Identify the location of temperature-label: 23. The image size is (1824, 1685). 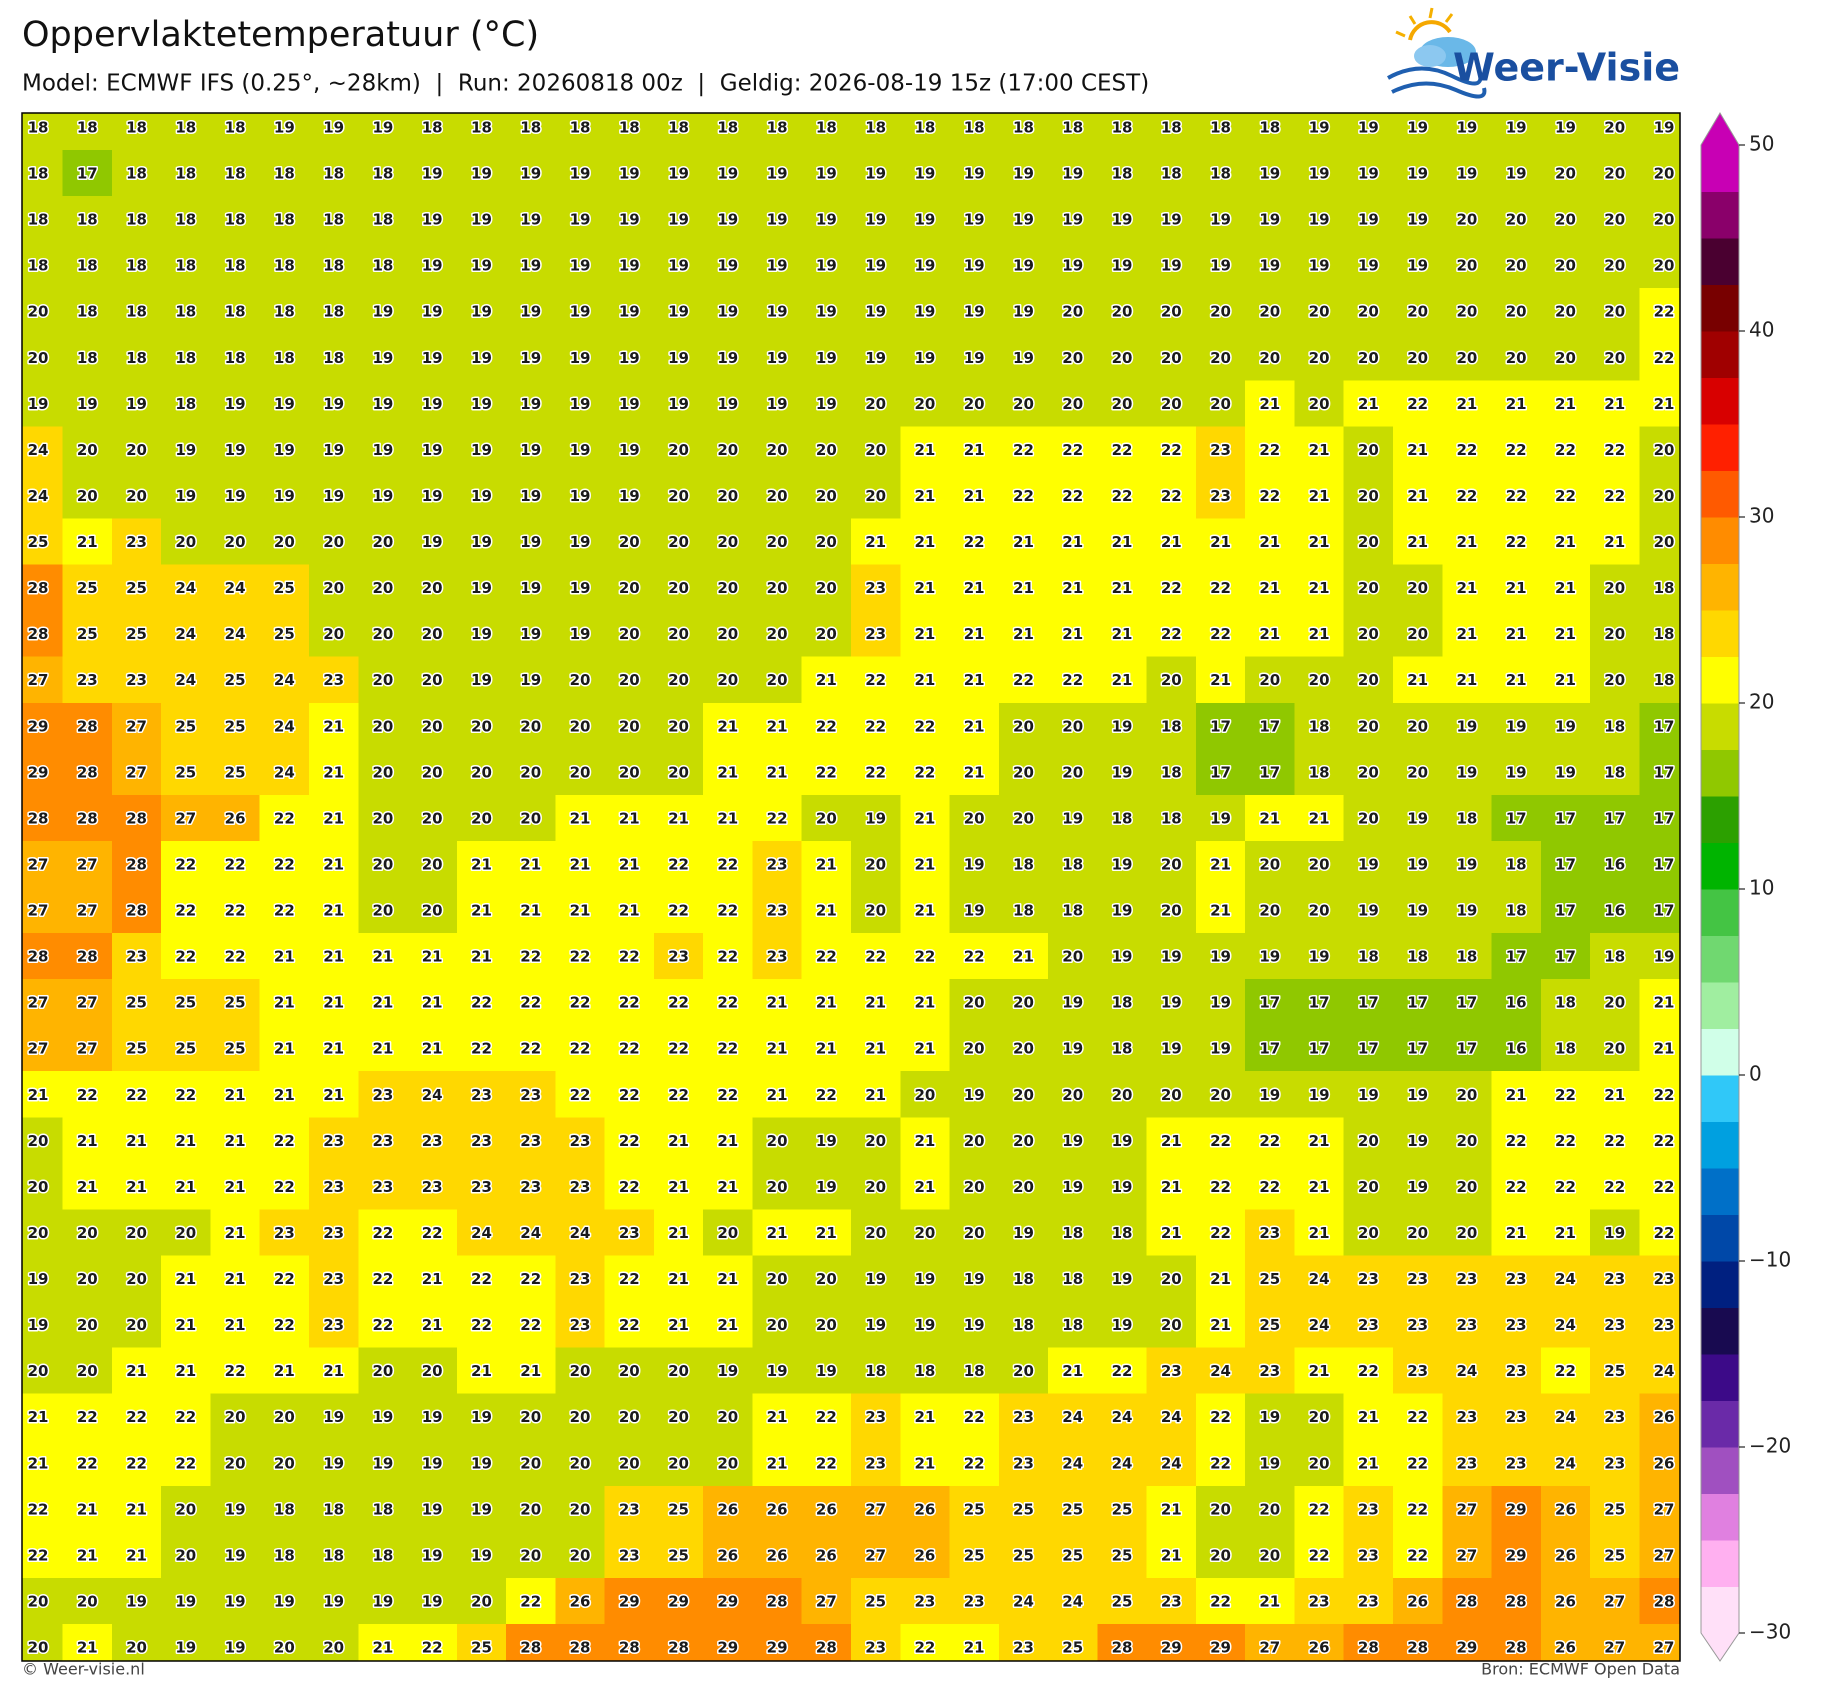
(1664, 1279).